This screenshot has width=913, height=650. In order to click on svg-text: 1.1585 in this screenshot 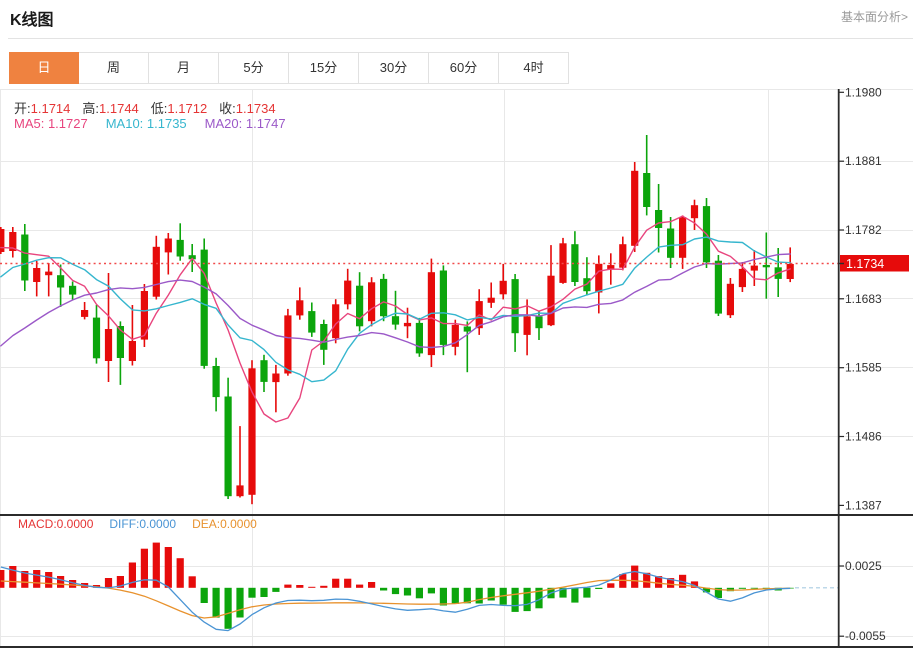, I will do `click(863, 368)`.